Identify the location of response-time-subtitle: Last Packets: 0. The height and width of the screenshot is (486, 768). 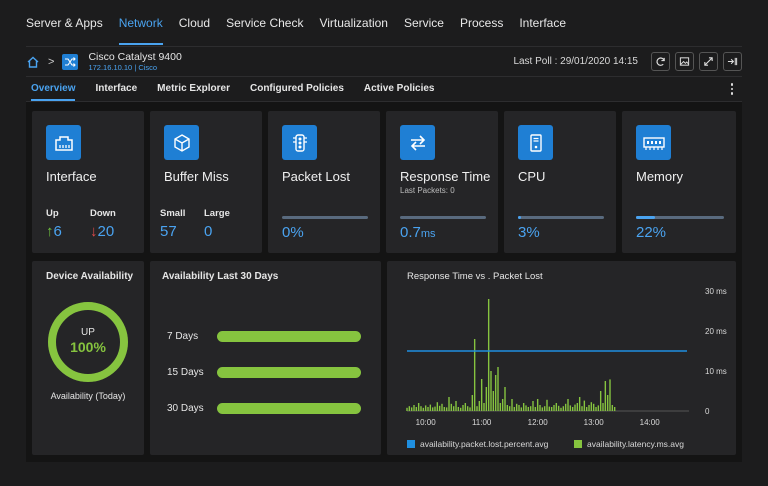
(427, 190).